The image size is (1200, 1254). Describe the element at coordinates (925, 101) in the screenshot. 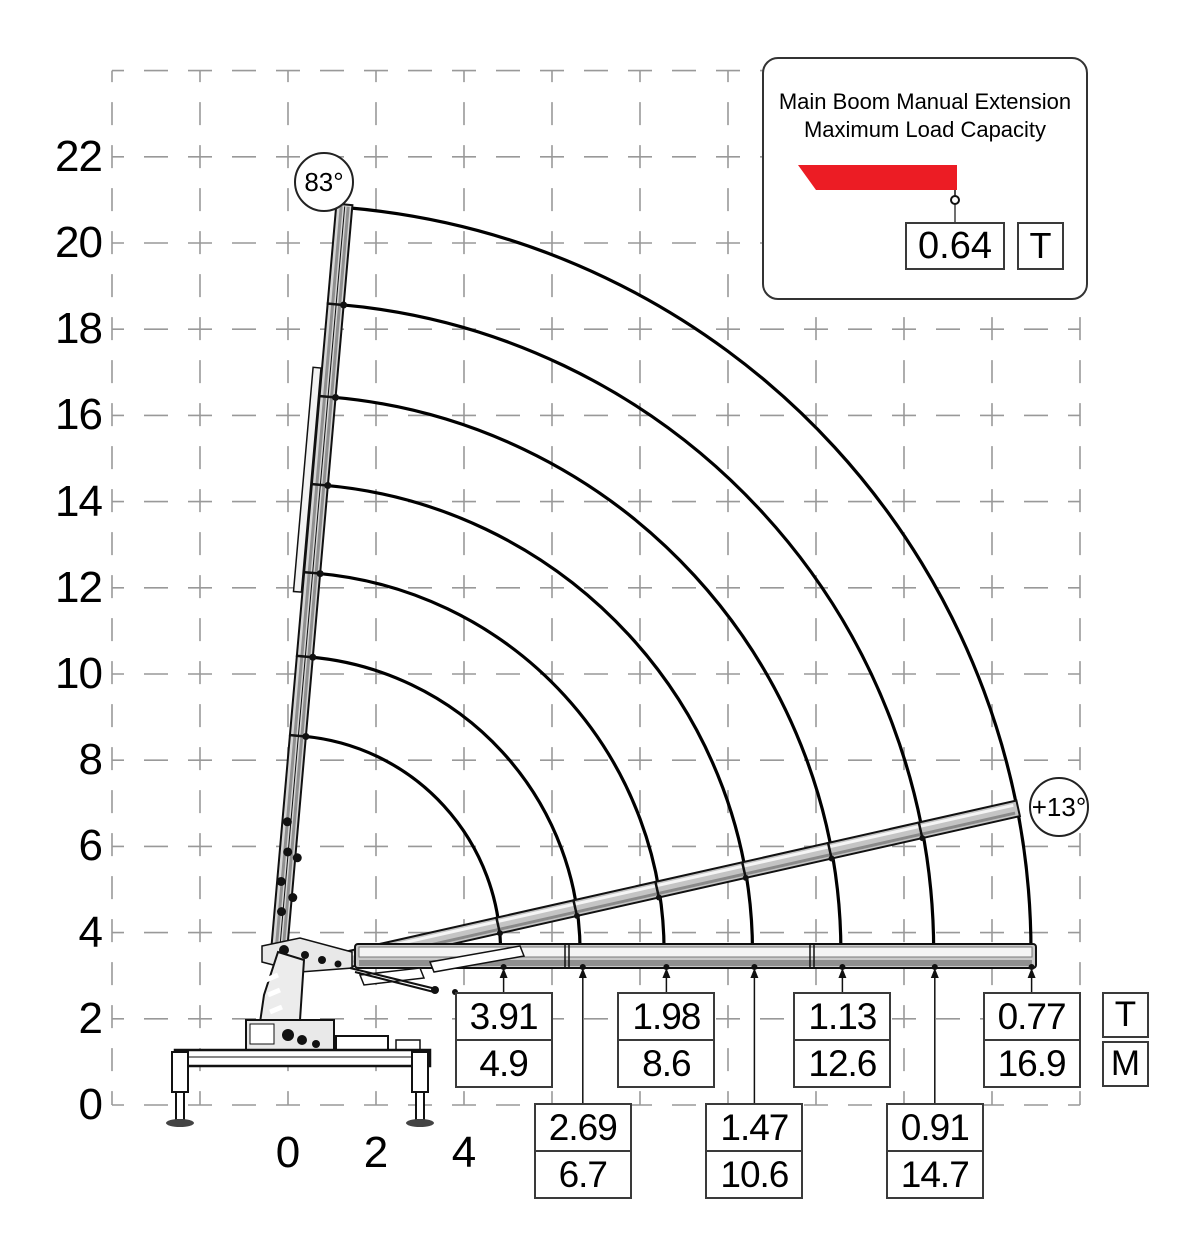

I see `legend-title-line1: Main Boom Manual Extension` at that location.